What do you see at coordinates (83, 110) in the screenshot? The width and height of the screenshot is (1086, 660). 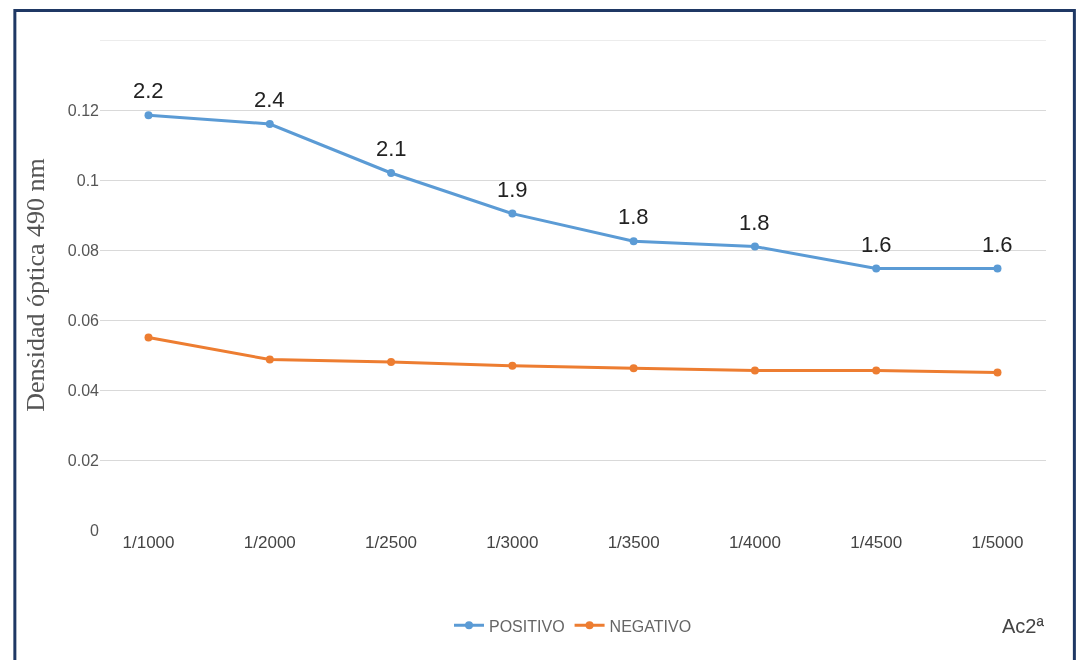 I see `y-tick-label: 0.12` at bounding box center [83, 110].